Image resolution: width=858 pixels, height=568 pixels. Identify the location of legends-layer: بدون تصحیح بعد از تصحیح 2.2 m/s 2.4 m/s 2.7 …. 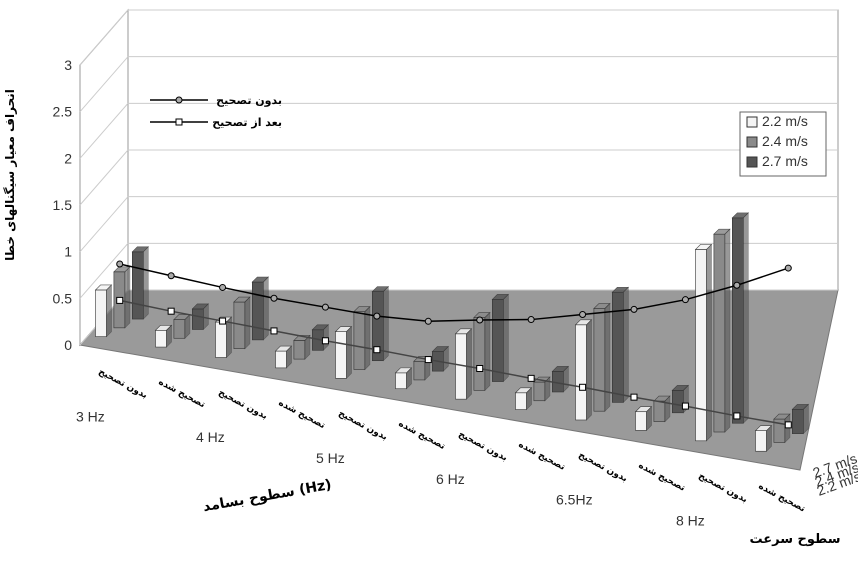
(488, 135).